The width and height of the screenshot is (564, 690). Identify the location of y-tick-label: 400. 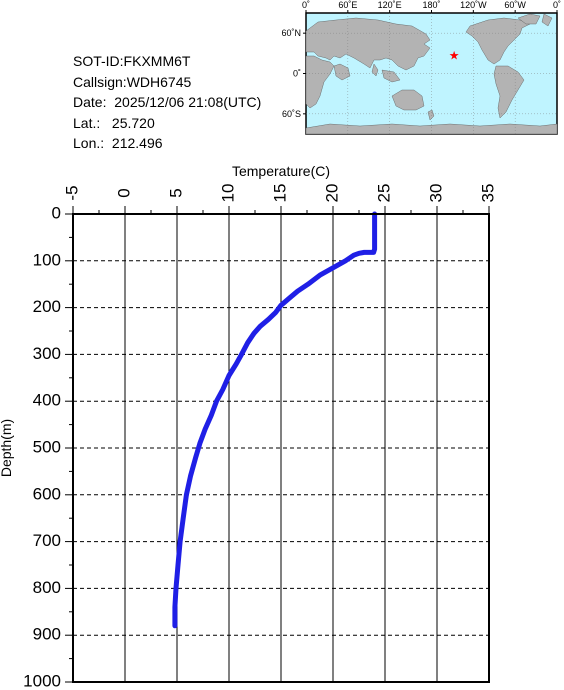
(47, 400).